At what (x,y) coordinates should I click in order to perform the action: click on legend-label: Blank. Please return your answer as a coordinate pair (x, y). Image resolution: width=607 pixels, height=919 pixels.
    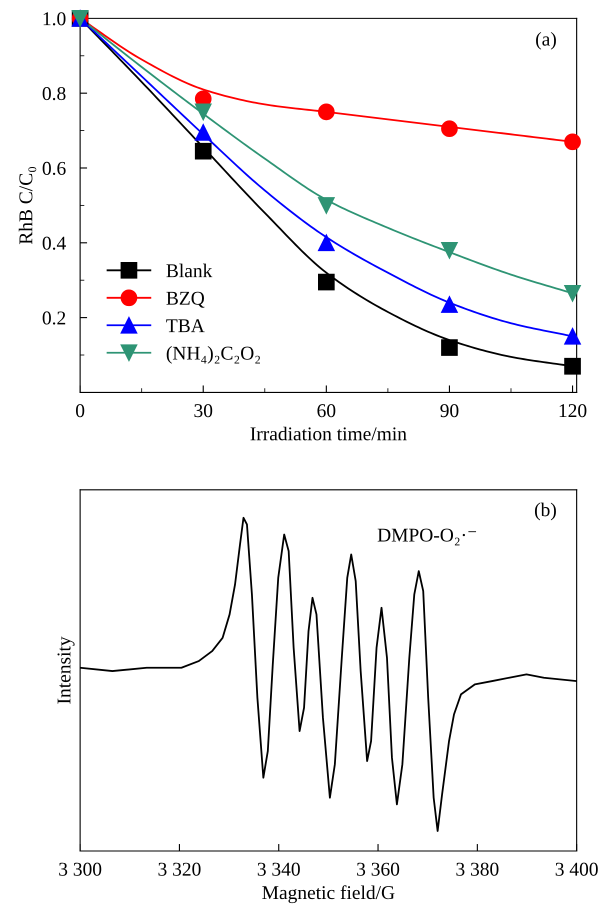
    Looking at the image, I should click on (189, 271).